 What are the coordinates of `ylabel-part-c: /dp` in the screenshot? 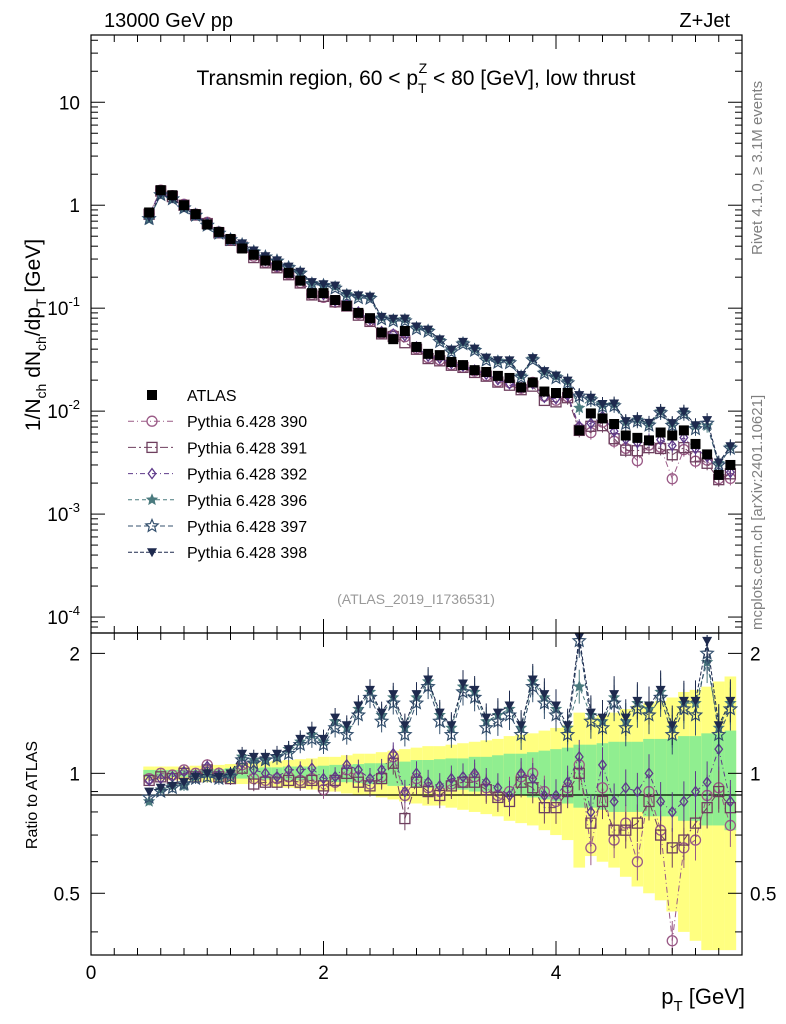 It's located at (33, 321).